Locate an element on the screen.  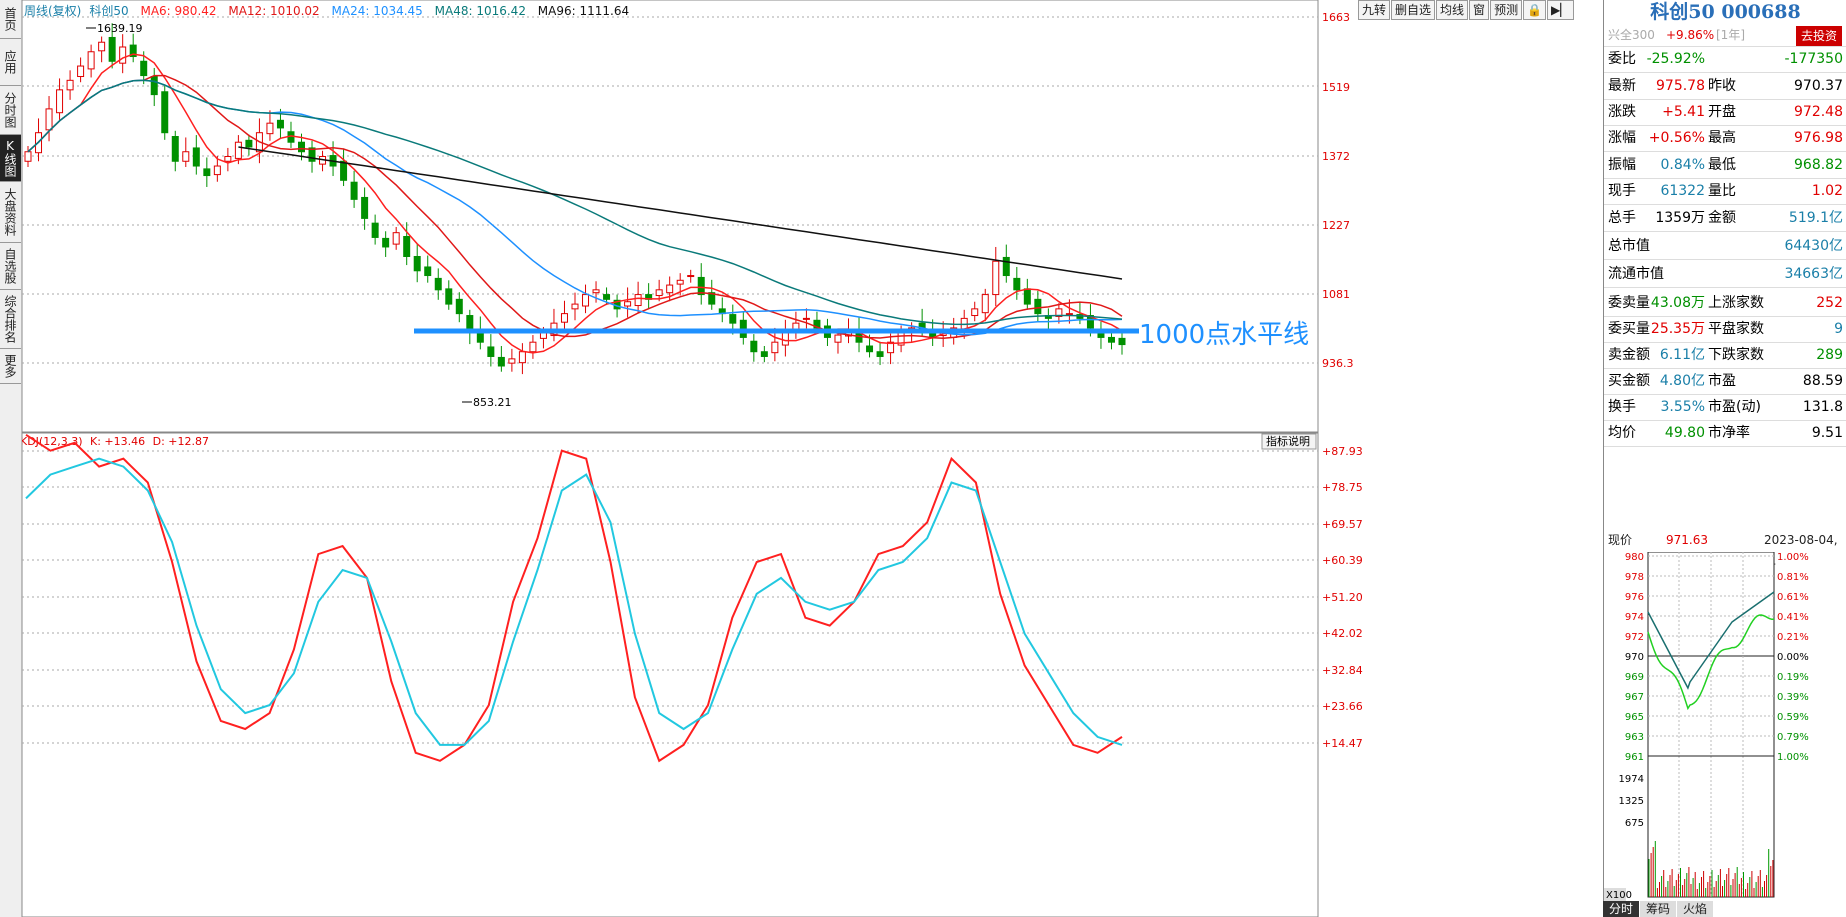
kdj-tick: +42.02 is located at coordinates (1342, 633).